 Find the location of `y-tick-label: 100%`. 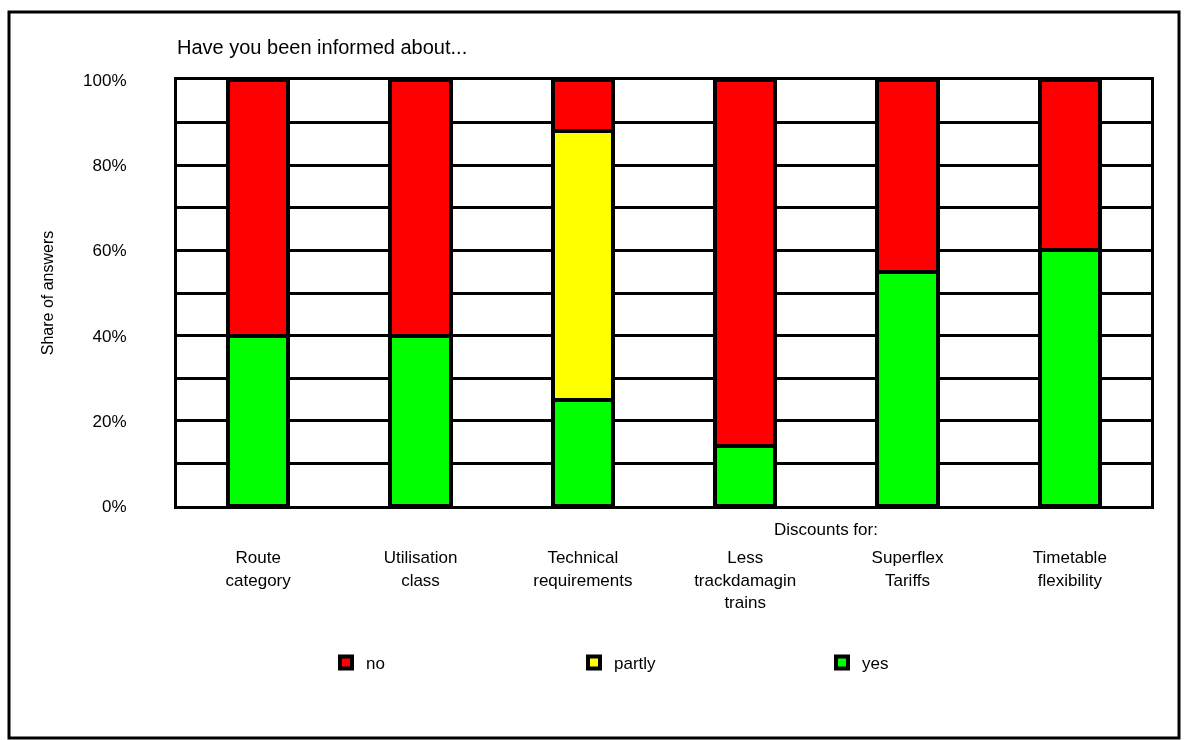

y-tick-label: 100% is located at coordinates (105, 80).